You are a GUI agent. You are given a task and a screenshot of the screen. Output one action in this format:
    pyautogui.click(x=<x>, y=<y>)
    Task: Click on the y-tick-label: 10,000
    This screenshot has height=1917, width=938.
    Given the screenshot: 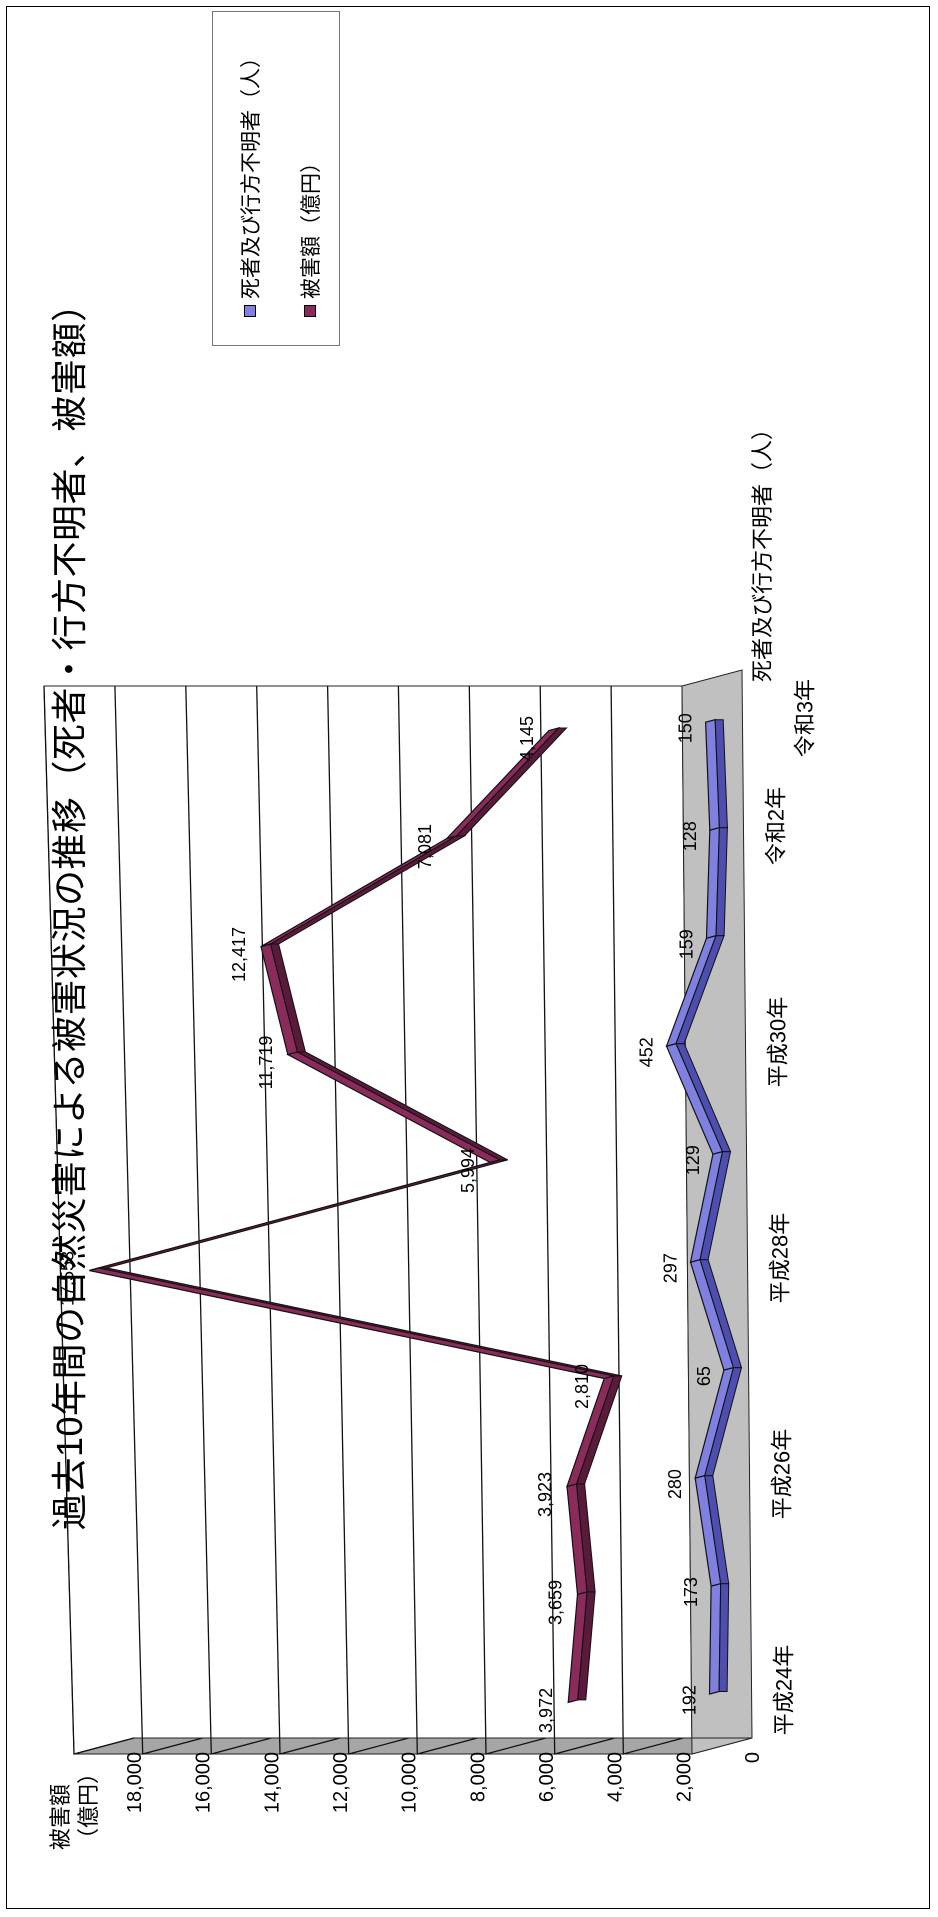 What is the action you would take?
    pyautogui.click(x=410, y=1782)
    